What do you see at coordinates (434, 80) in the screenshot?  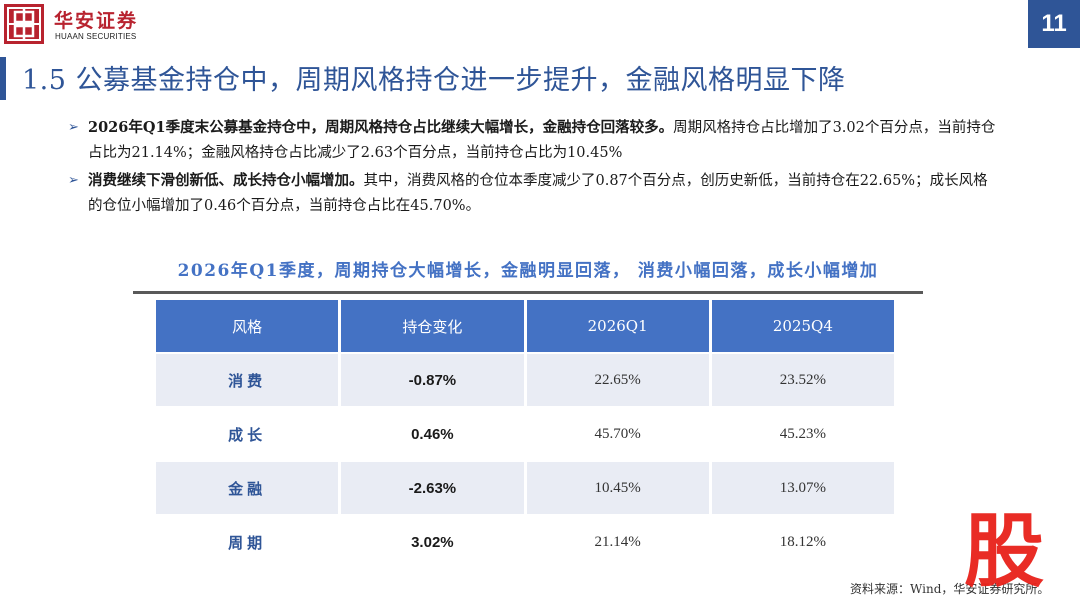 I see `page-title: 1.5 公募基金持仓中，周期风格持仓进一步提升，金融风格明显下降` at bounding box center [434, 80].